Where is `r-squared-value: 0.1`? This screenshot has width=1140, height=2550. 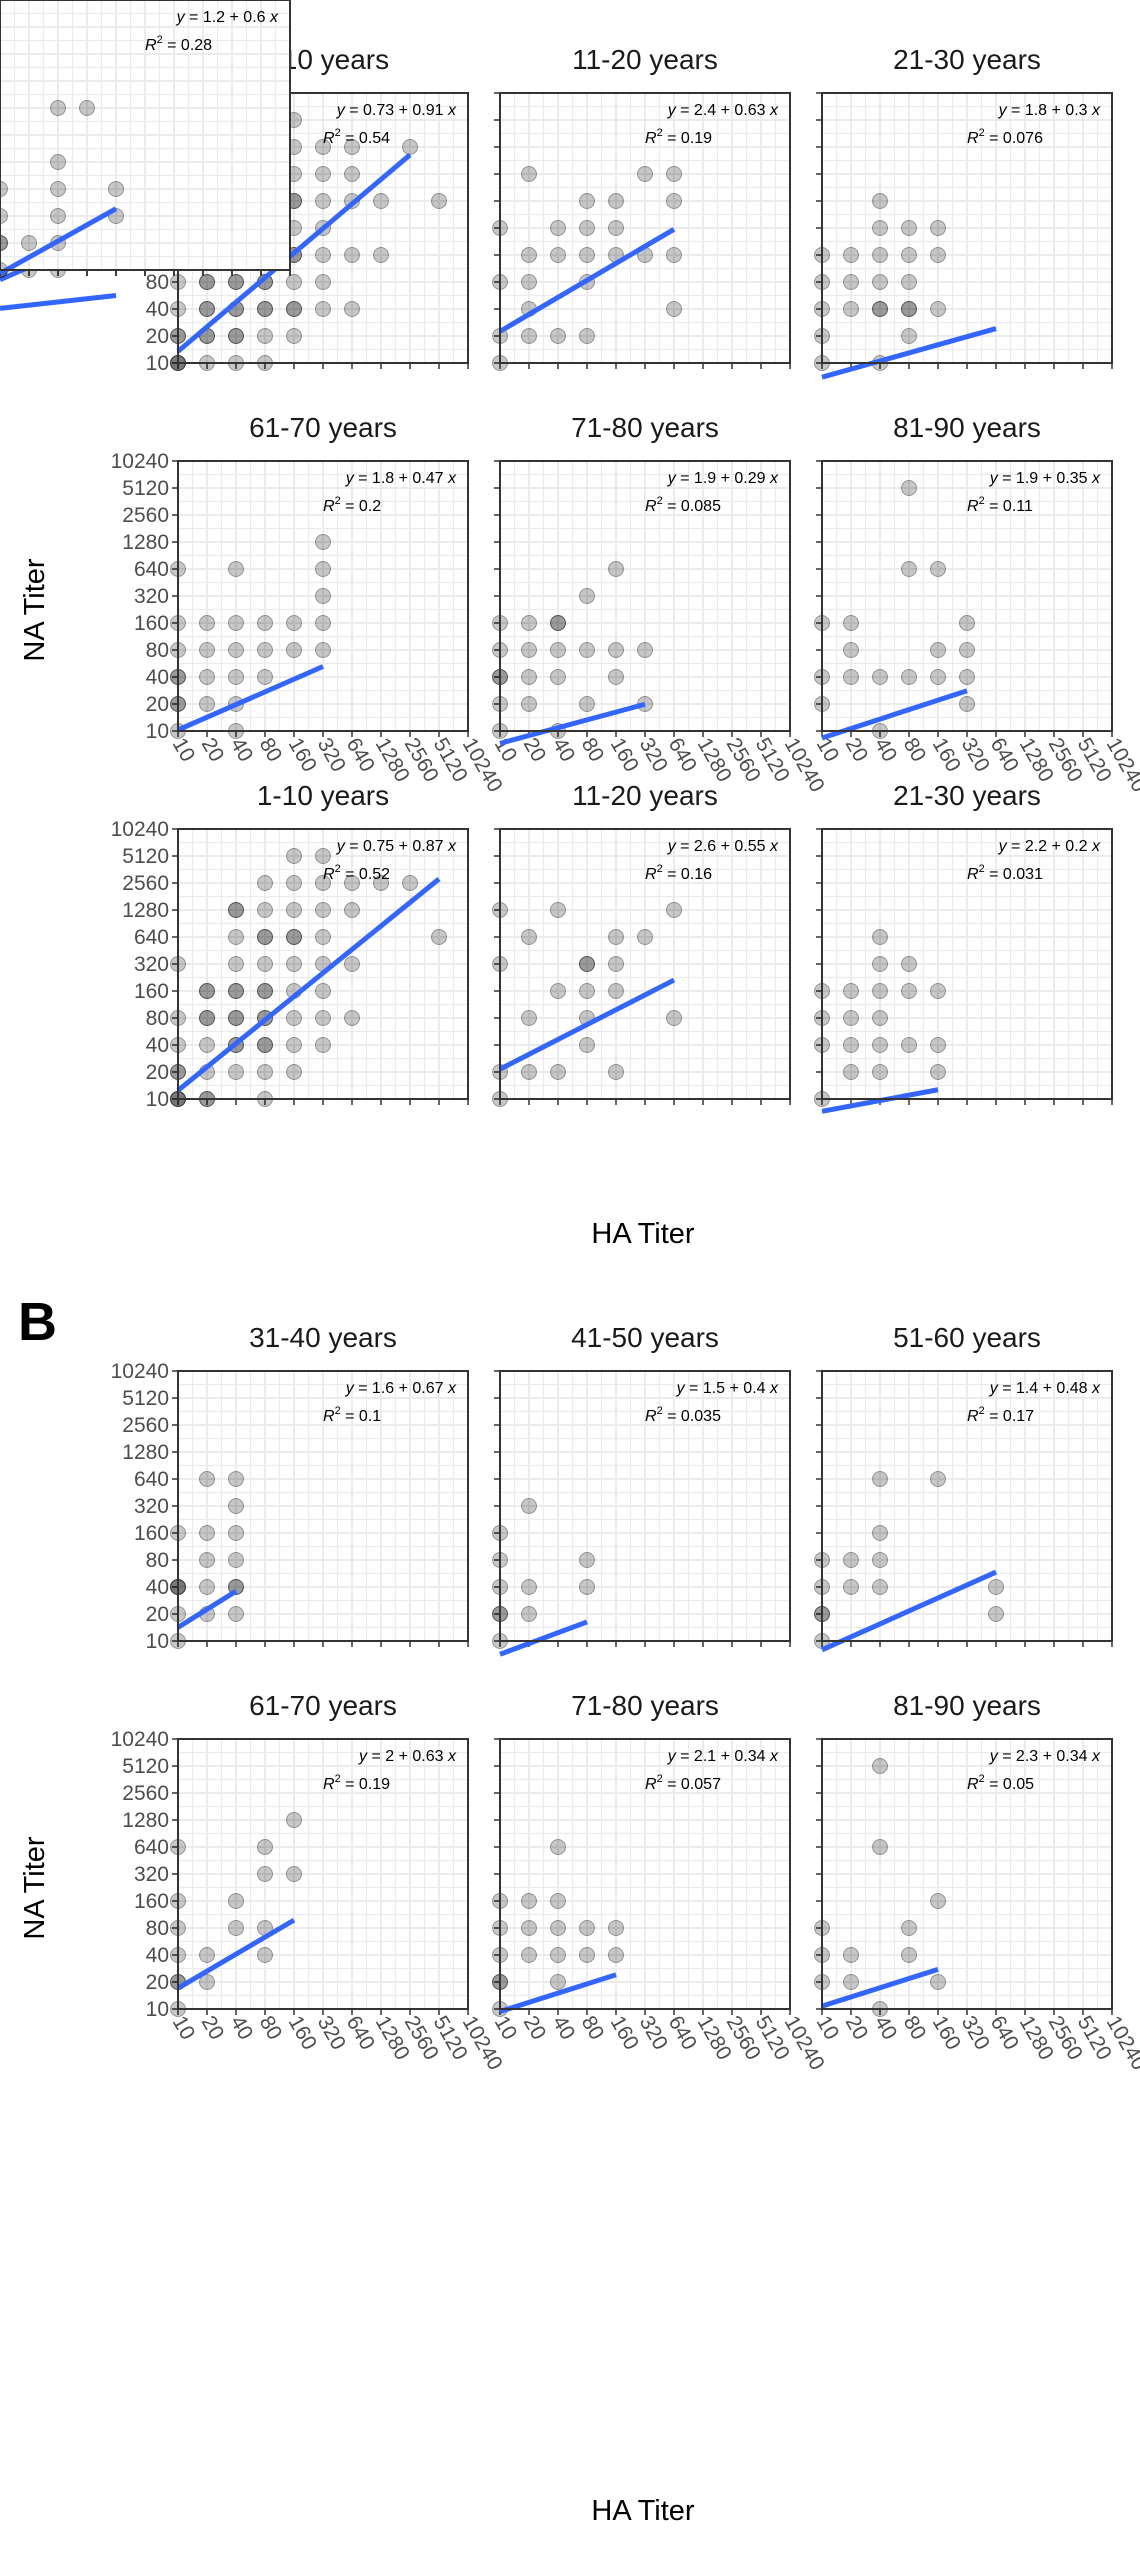 r-squared-value: 0.1 is located at coordinates (370, 1416).